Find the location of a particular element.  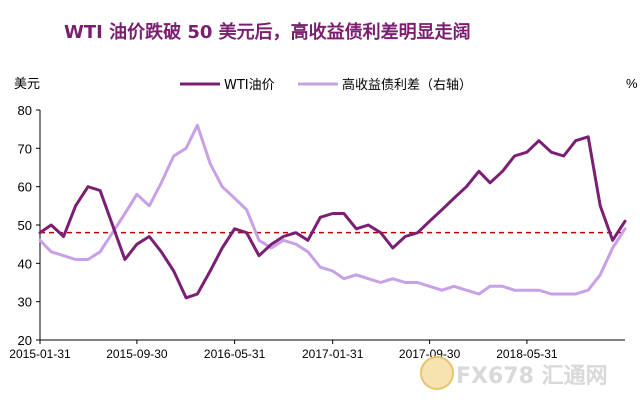

y-tick-label: 30 is located at coordinates (25, 302).